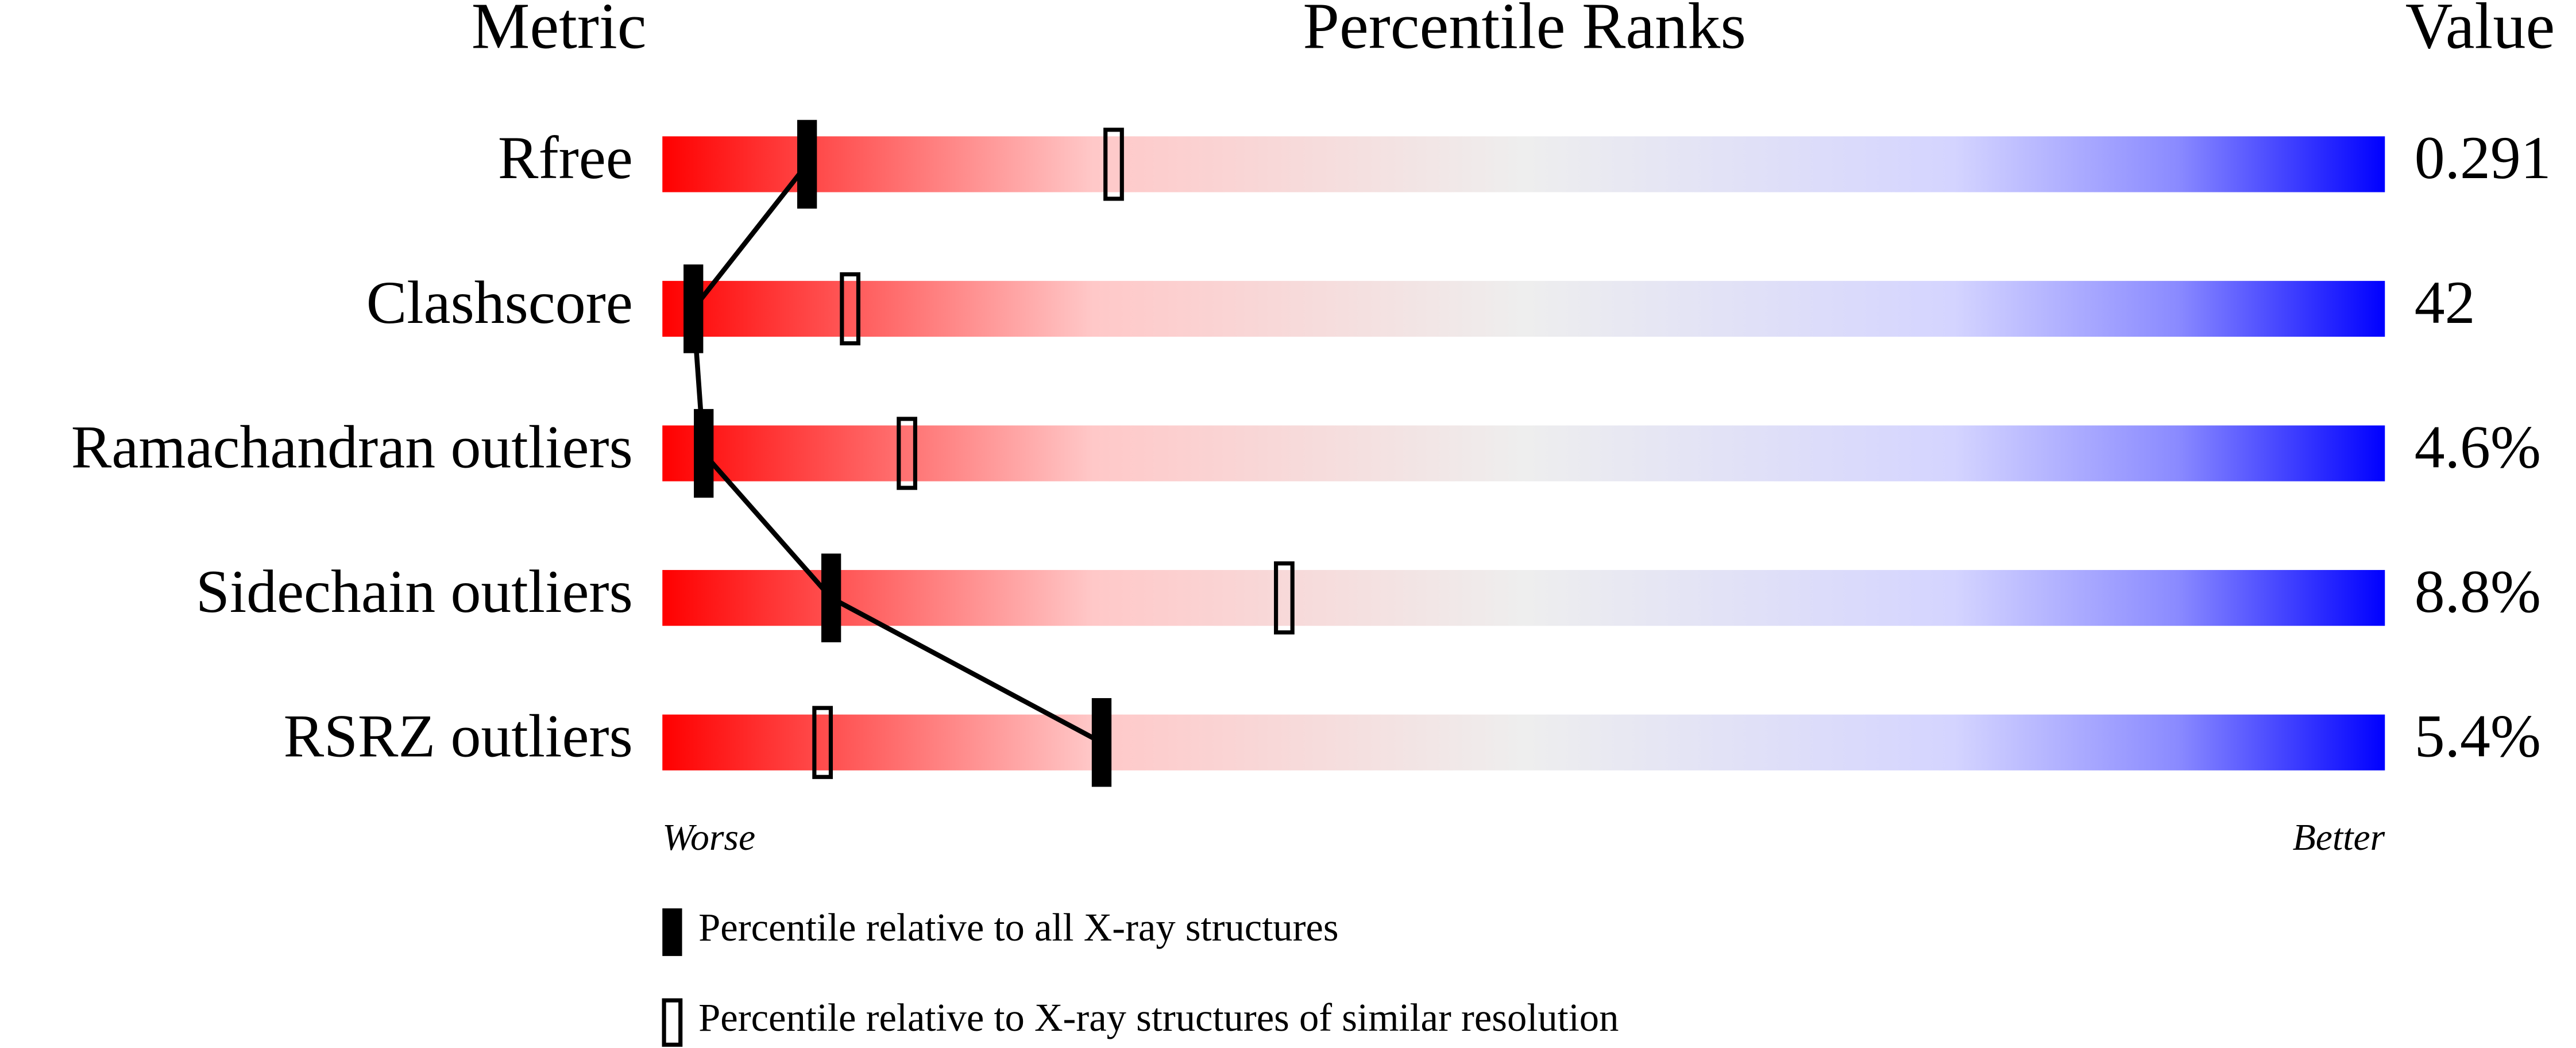 The image size is (2576, 1048). I want to click on metric-label: Rfree, so click(565, 157).